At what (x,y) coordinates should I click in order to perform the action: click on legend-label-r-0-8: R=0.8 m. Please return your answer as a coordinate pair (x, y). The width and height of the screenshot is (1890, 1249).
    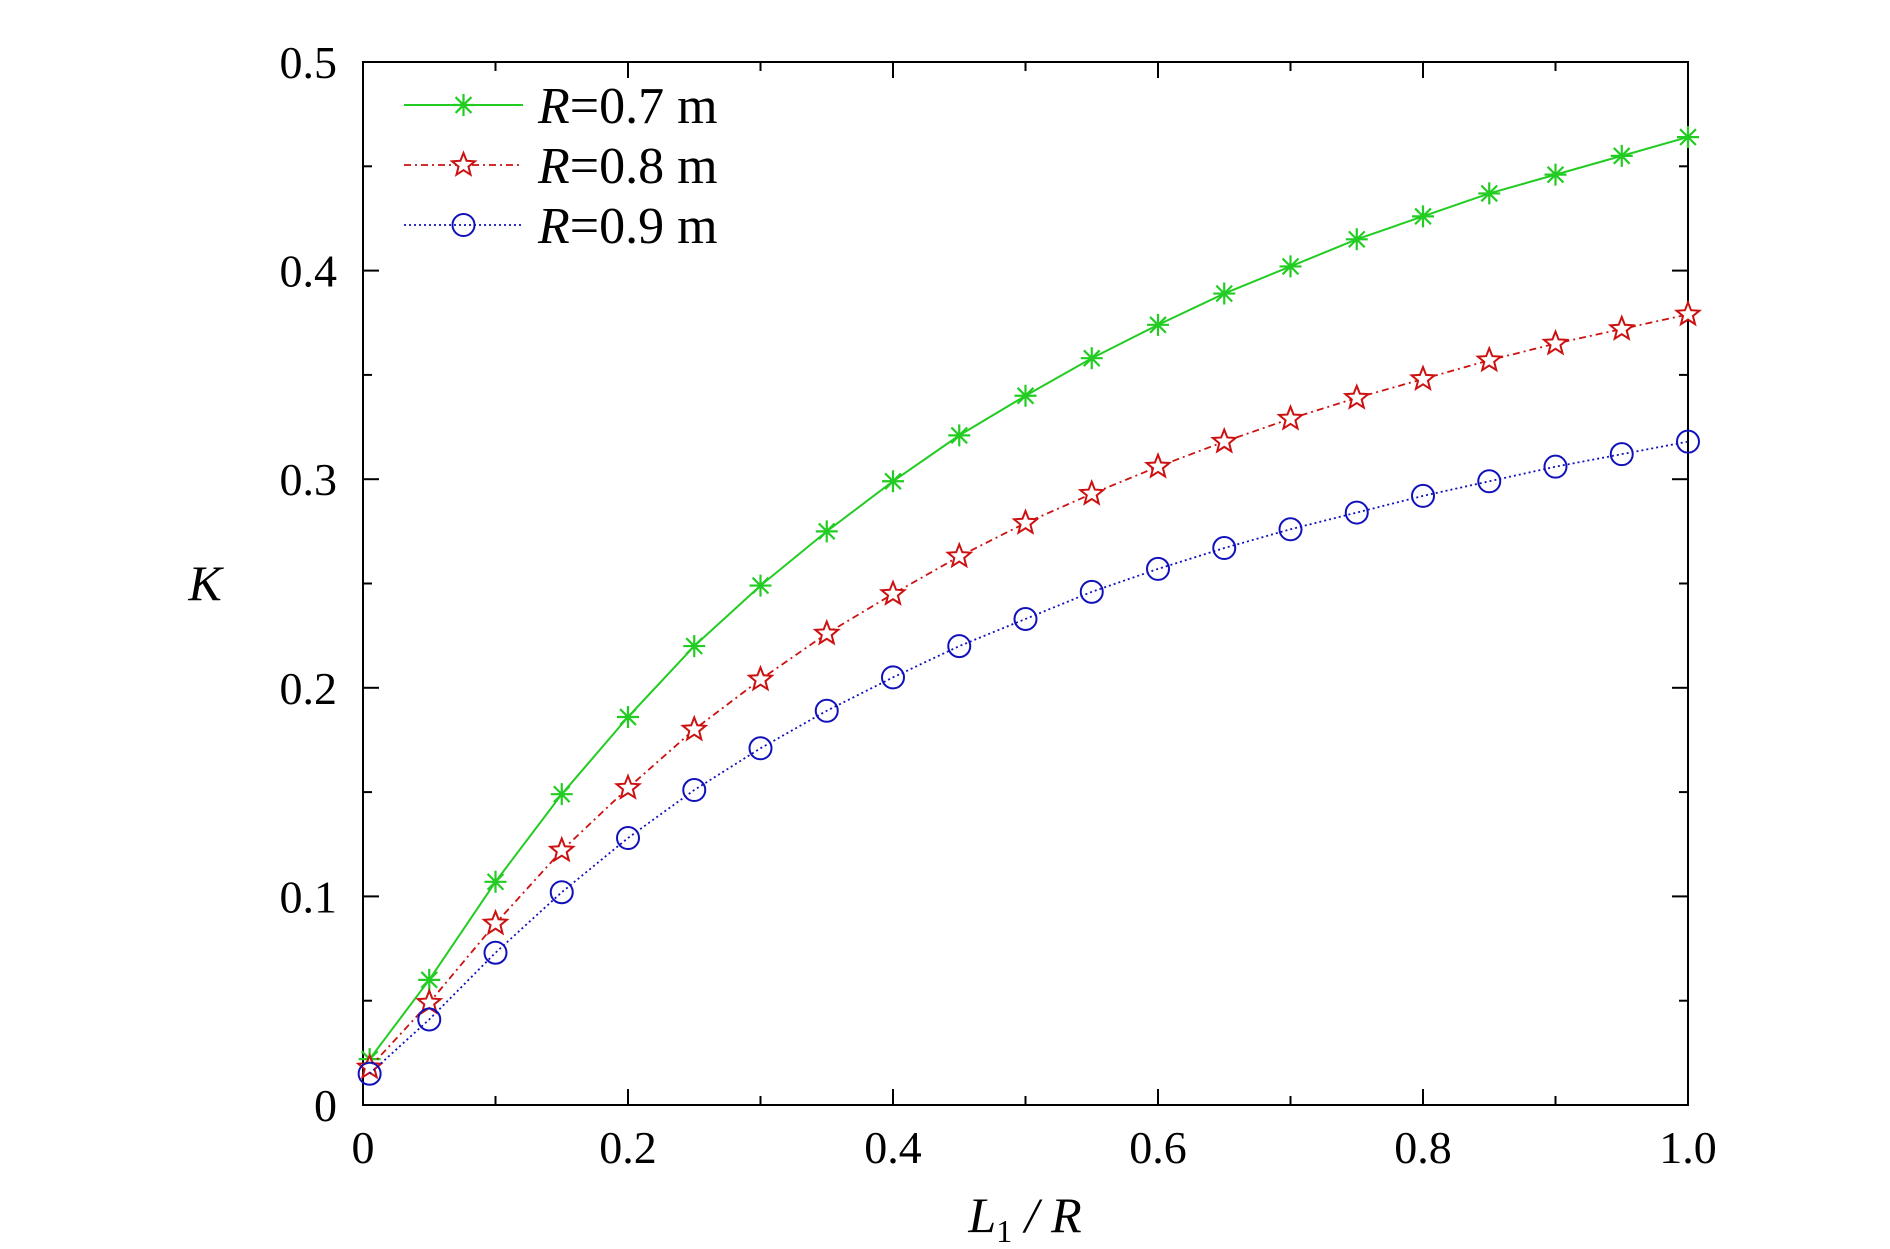
    Looking at the image, I should click on (627, 166).